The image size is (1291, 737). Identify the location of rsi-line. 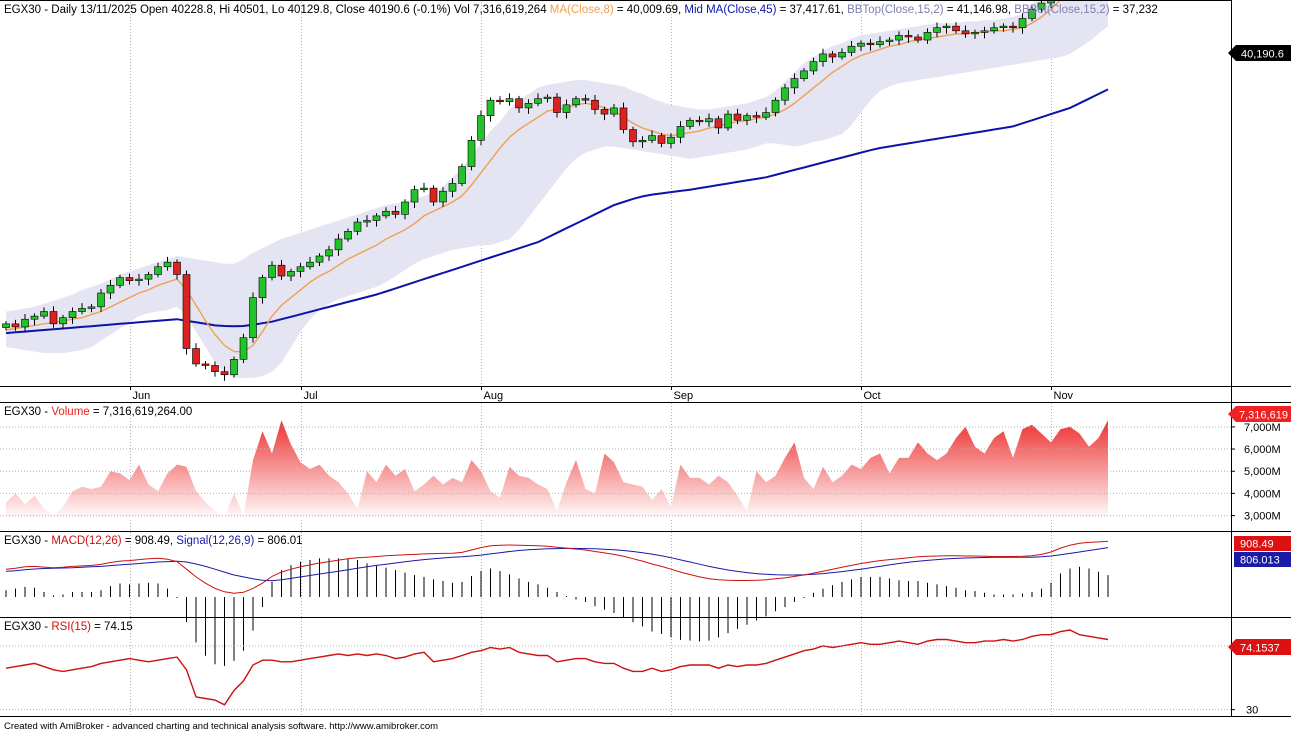
(557, 667).